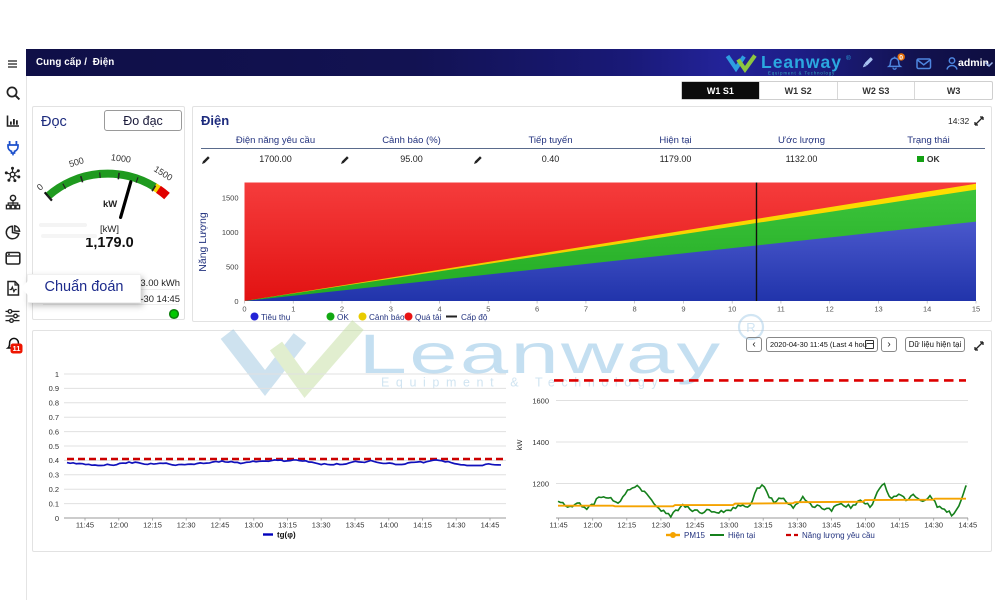 This screenshot has height=600, width=1000. I want to click on svg-text: Năng lượng yêu cầu, so click(838, 535).